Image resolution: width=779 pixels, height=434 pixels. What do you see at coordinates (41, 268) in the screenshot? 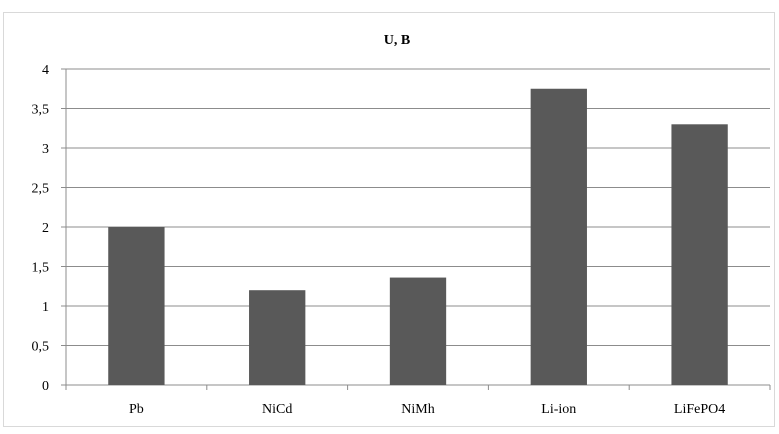
I see `y-tick-label: 1,5` at bounding box center [41, 268].